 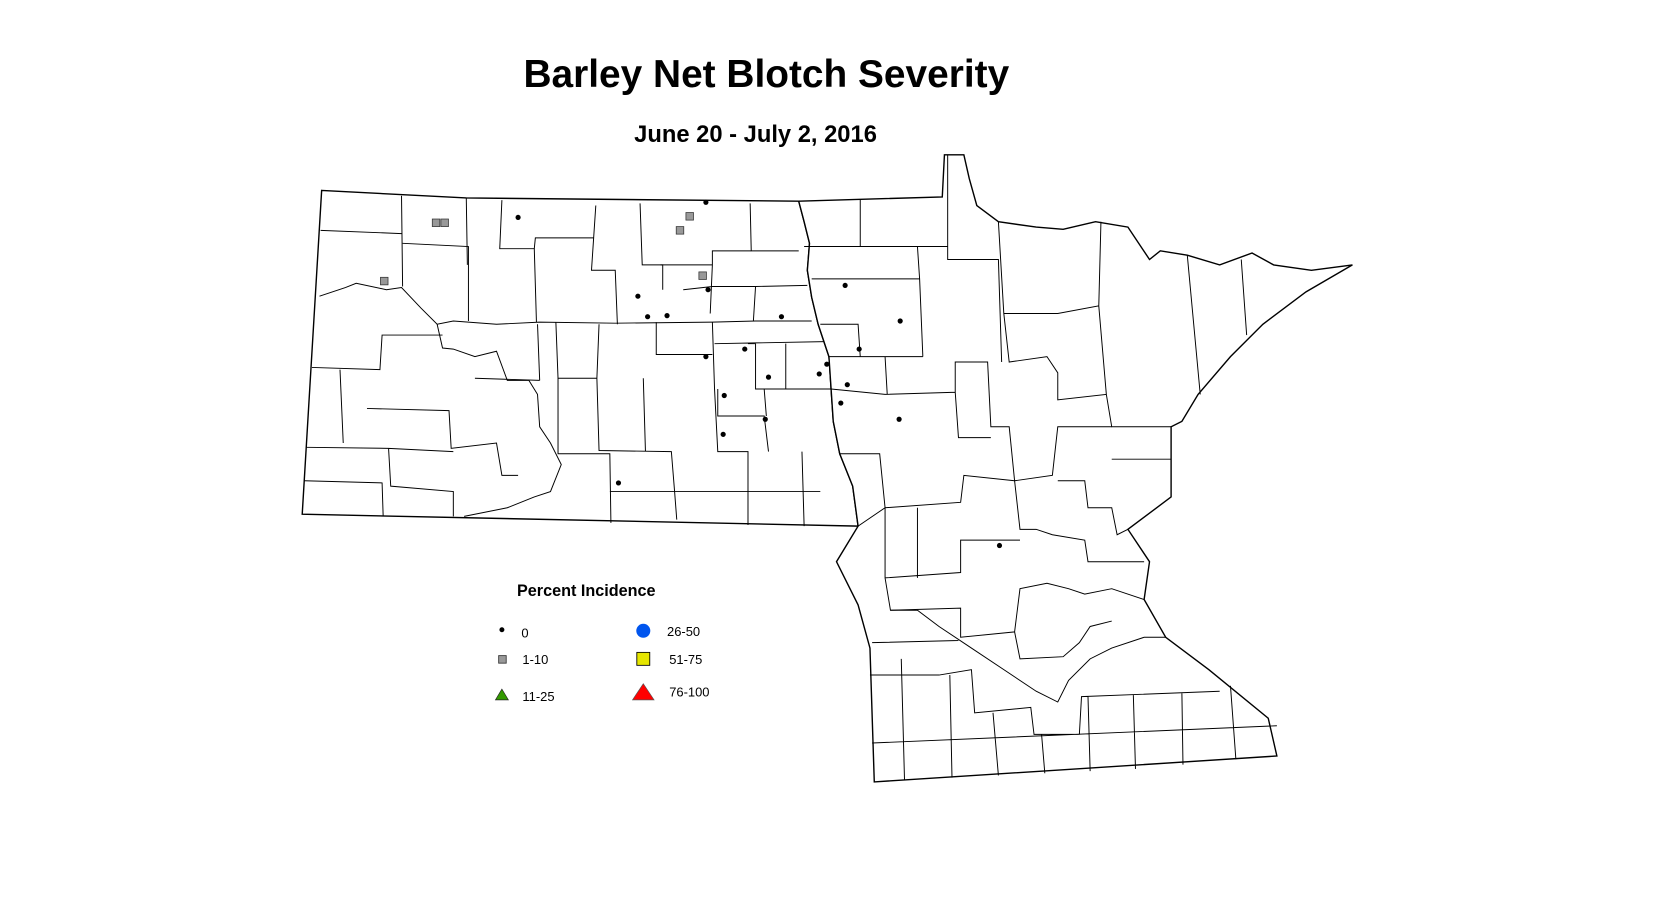 What do you see at coordinates (689, 692) in the screenshot?
I see `legend-label: 76-100` at bounding box center [689, 692].